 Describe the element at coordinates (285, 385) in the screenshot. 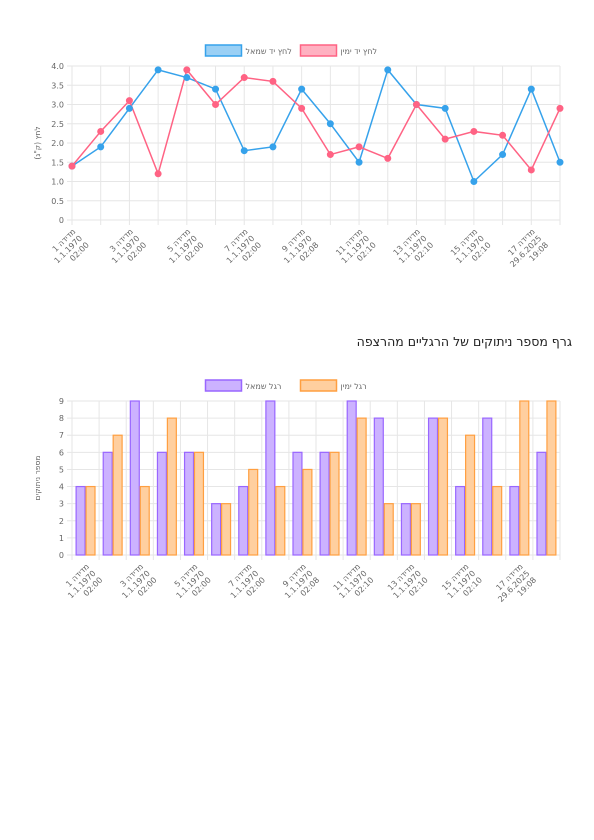

I see `legend: רגל שמאל רגל ימין` at that location.